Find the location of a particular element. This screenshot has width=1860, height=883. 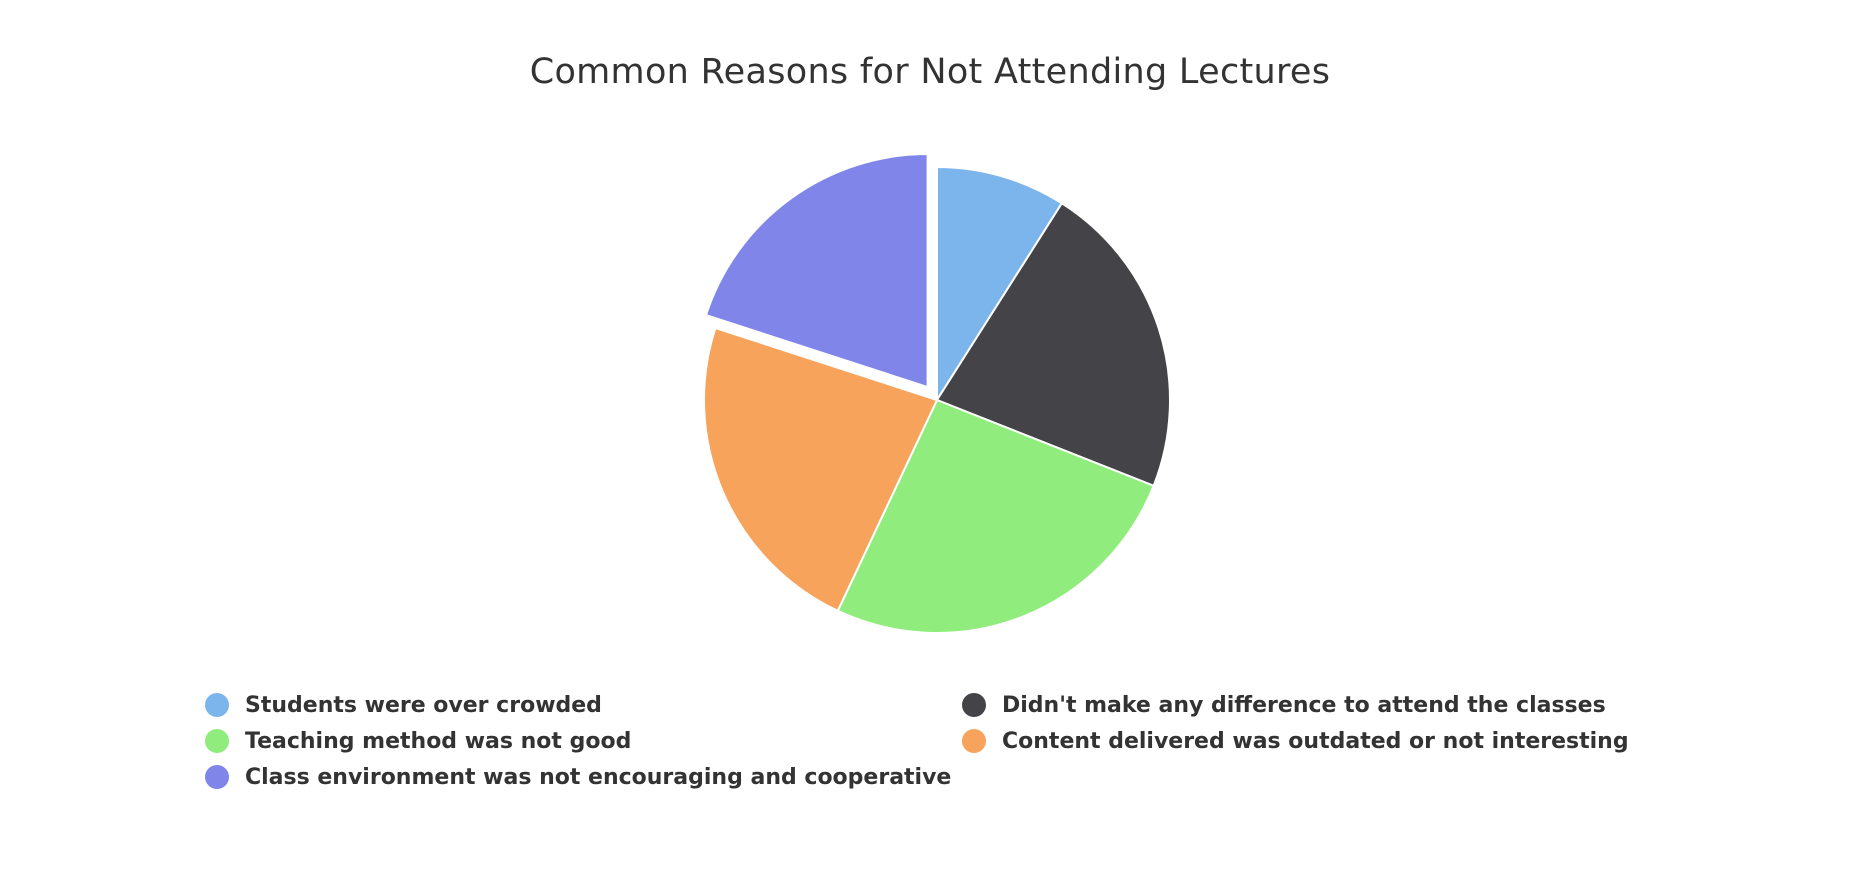

legend-item: Teaching method was not good is located at coordinates (418, 741).